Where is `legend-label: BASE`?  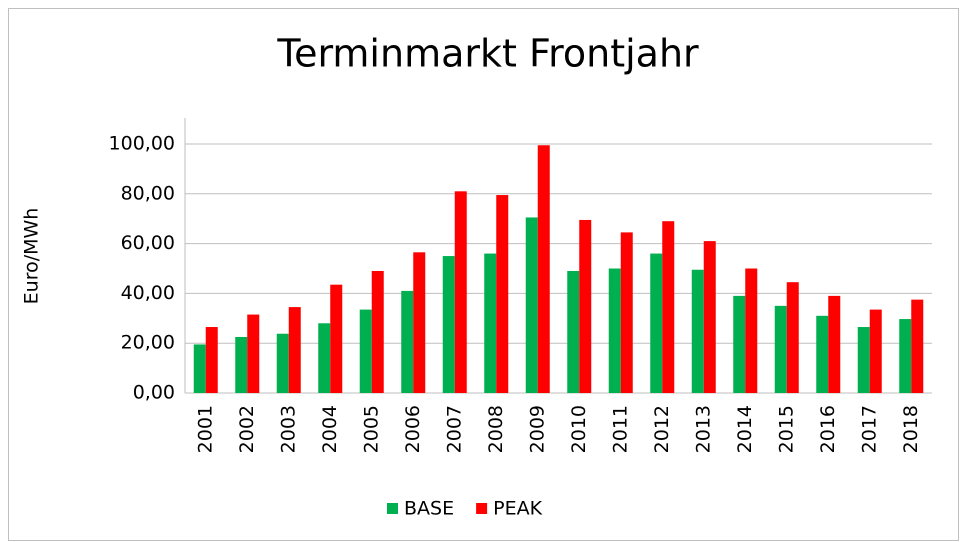 legend-label: BASE is located at coordinates (429, 509).